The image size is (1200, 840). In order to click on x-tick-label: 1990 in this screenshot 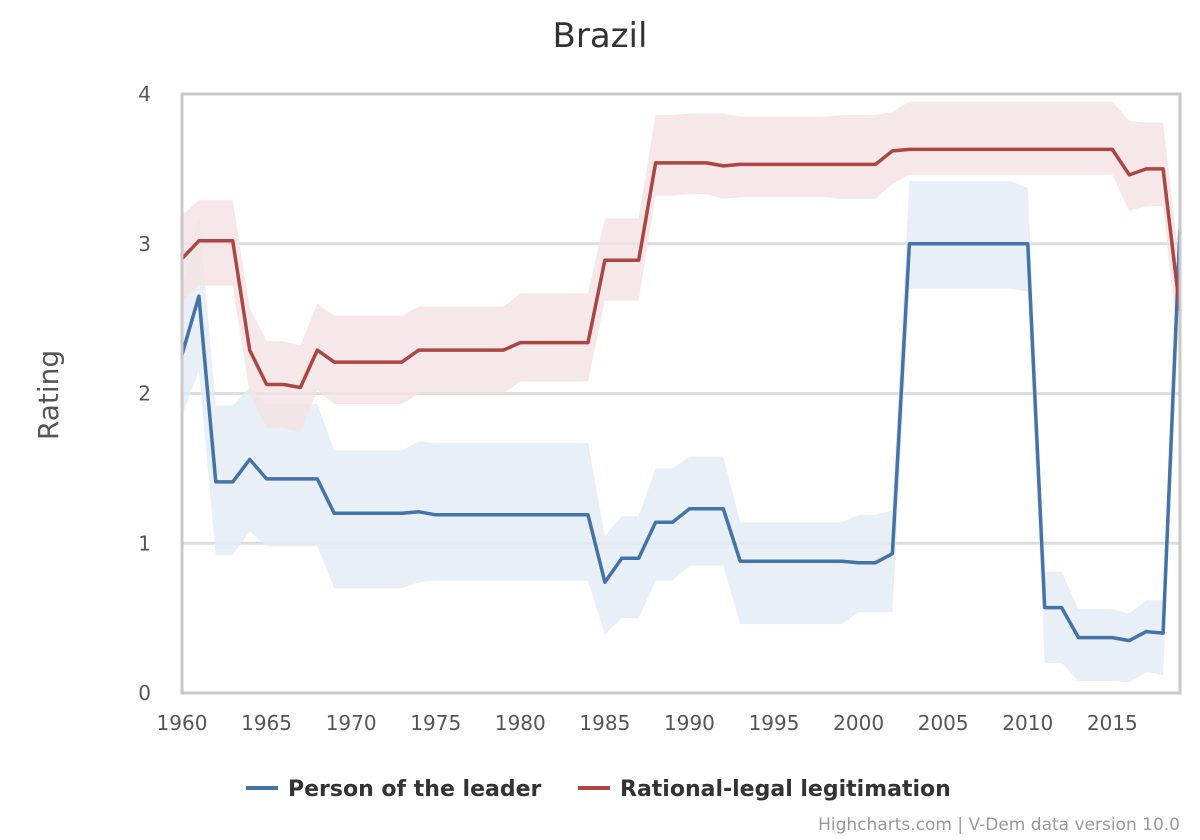, I will do `click(689, 723)`.